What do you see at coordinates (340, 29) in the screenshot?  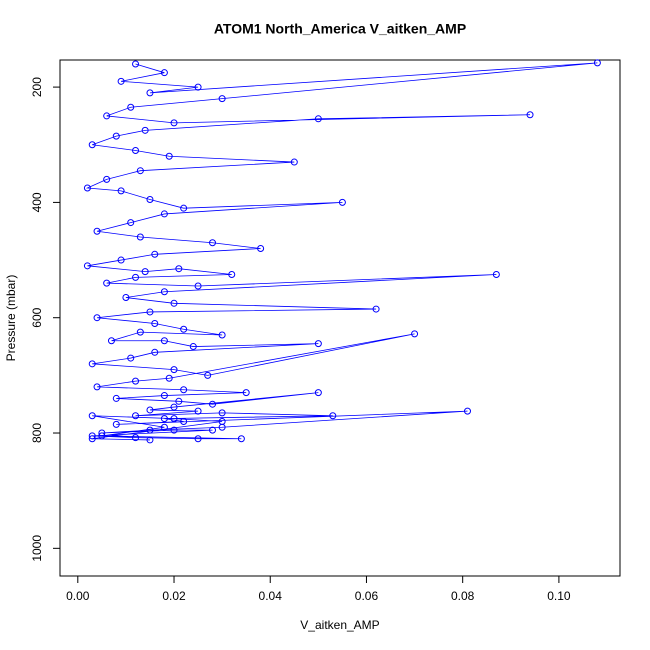 I see `chart-title: ATOM1 North_America V_aitken_AMP` at bounding box center [340, 29].